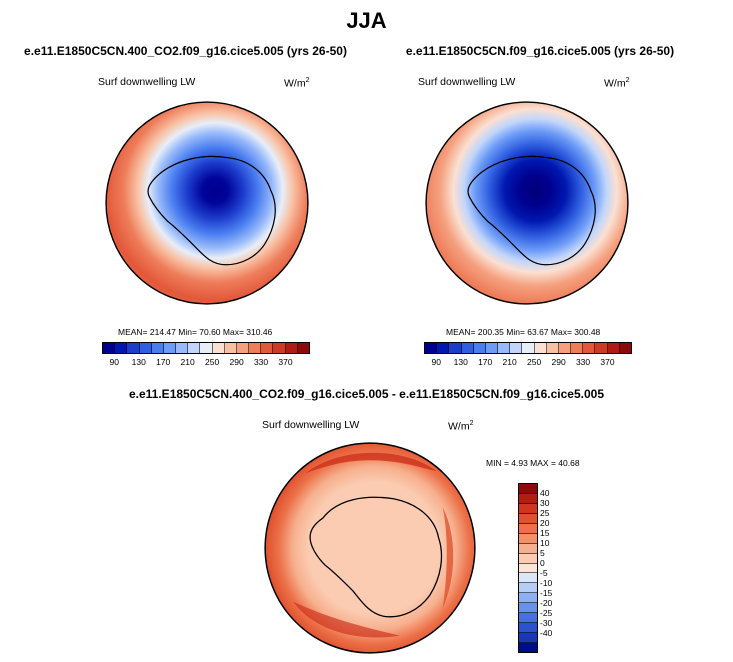 The image size is (733, 662). I want to click on left-colorbar-tick-label: 130, so click(138, 362).